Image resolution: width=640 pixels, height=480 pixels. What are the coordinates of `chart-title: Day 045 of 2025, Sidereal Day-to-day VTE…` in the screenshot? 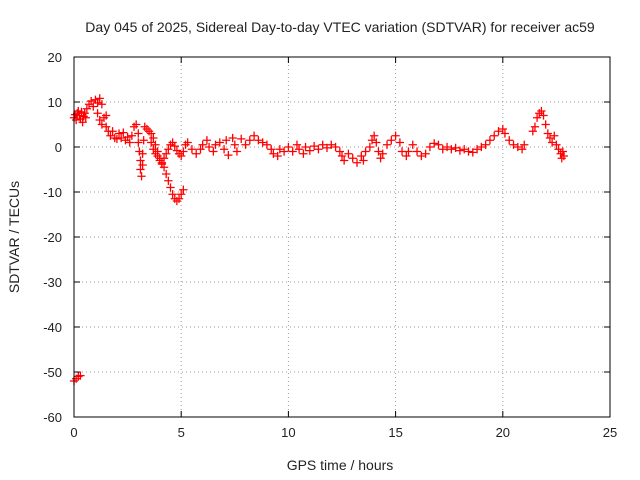 It's located at (340, 27).